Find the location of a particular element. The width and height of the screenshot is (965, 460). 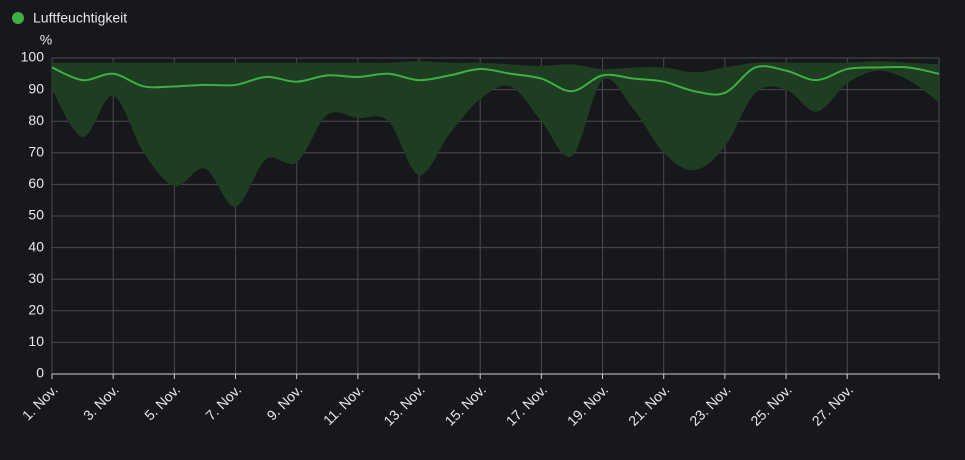

legend-marker is located at coordinates (18, 18).